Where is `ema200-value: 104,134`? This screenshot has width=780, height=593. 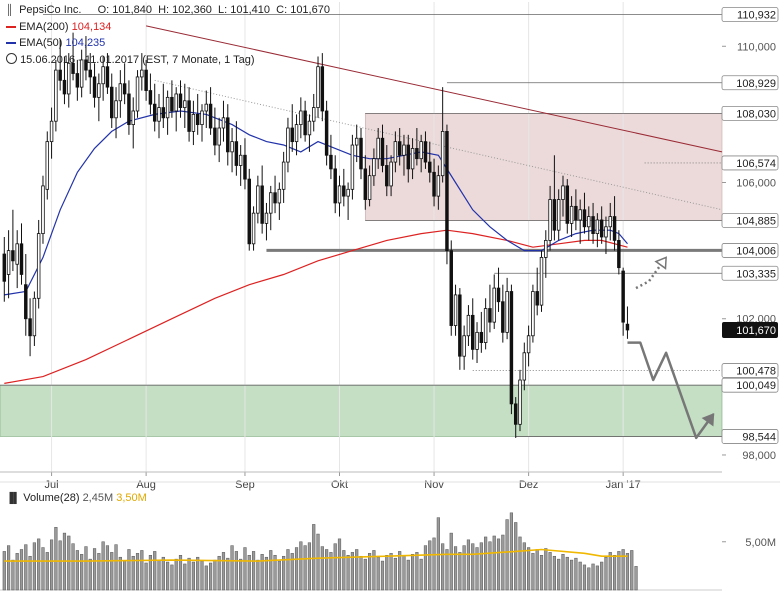 ema200-value: 104,134 is located at coordinates (91, 27).